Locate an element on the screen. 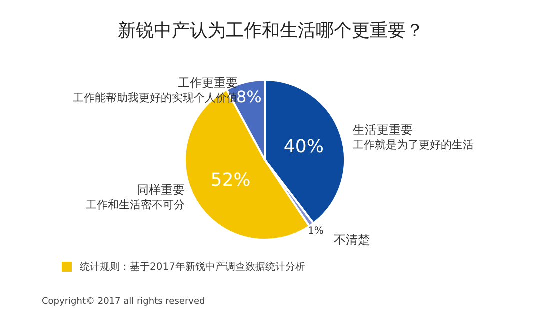 The height and width of the screenshot is (334, 542). text: 工作和生活密不可分 is located at coordinates (135, 205).